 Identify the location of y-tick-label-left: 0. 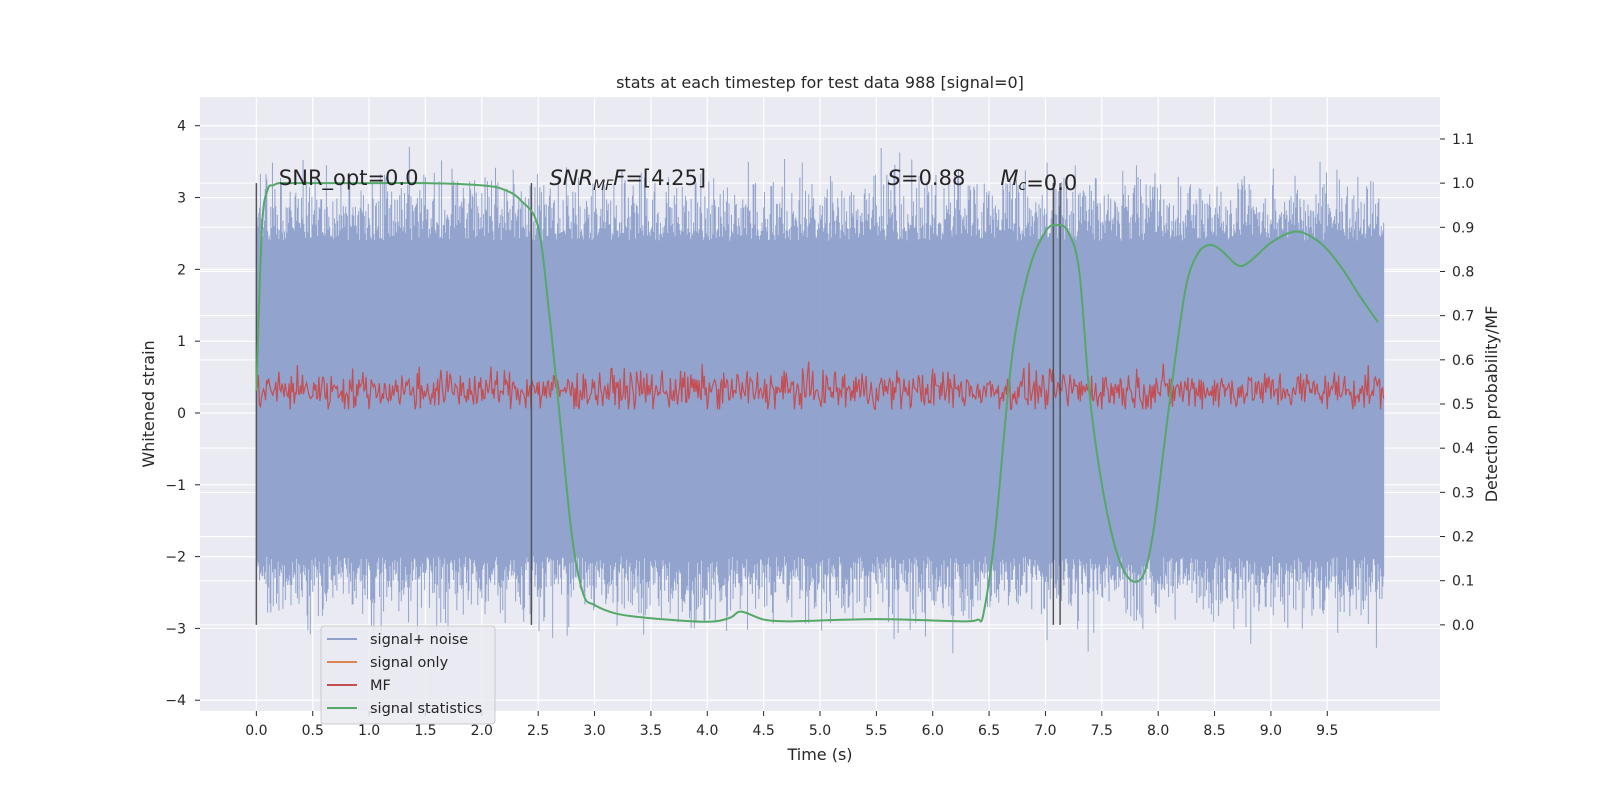
(181, 414).